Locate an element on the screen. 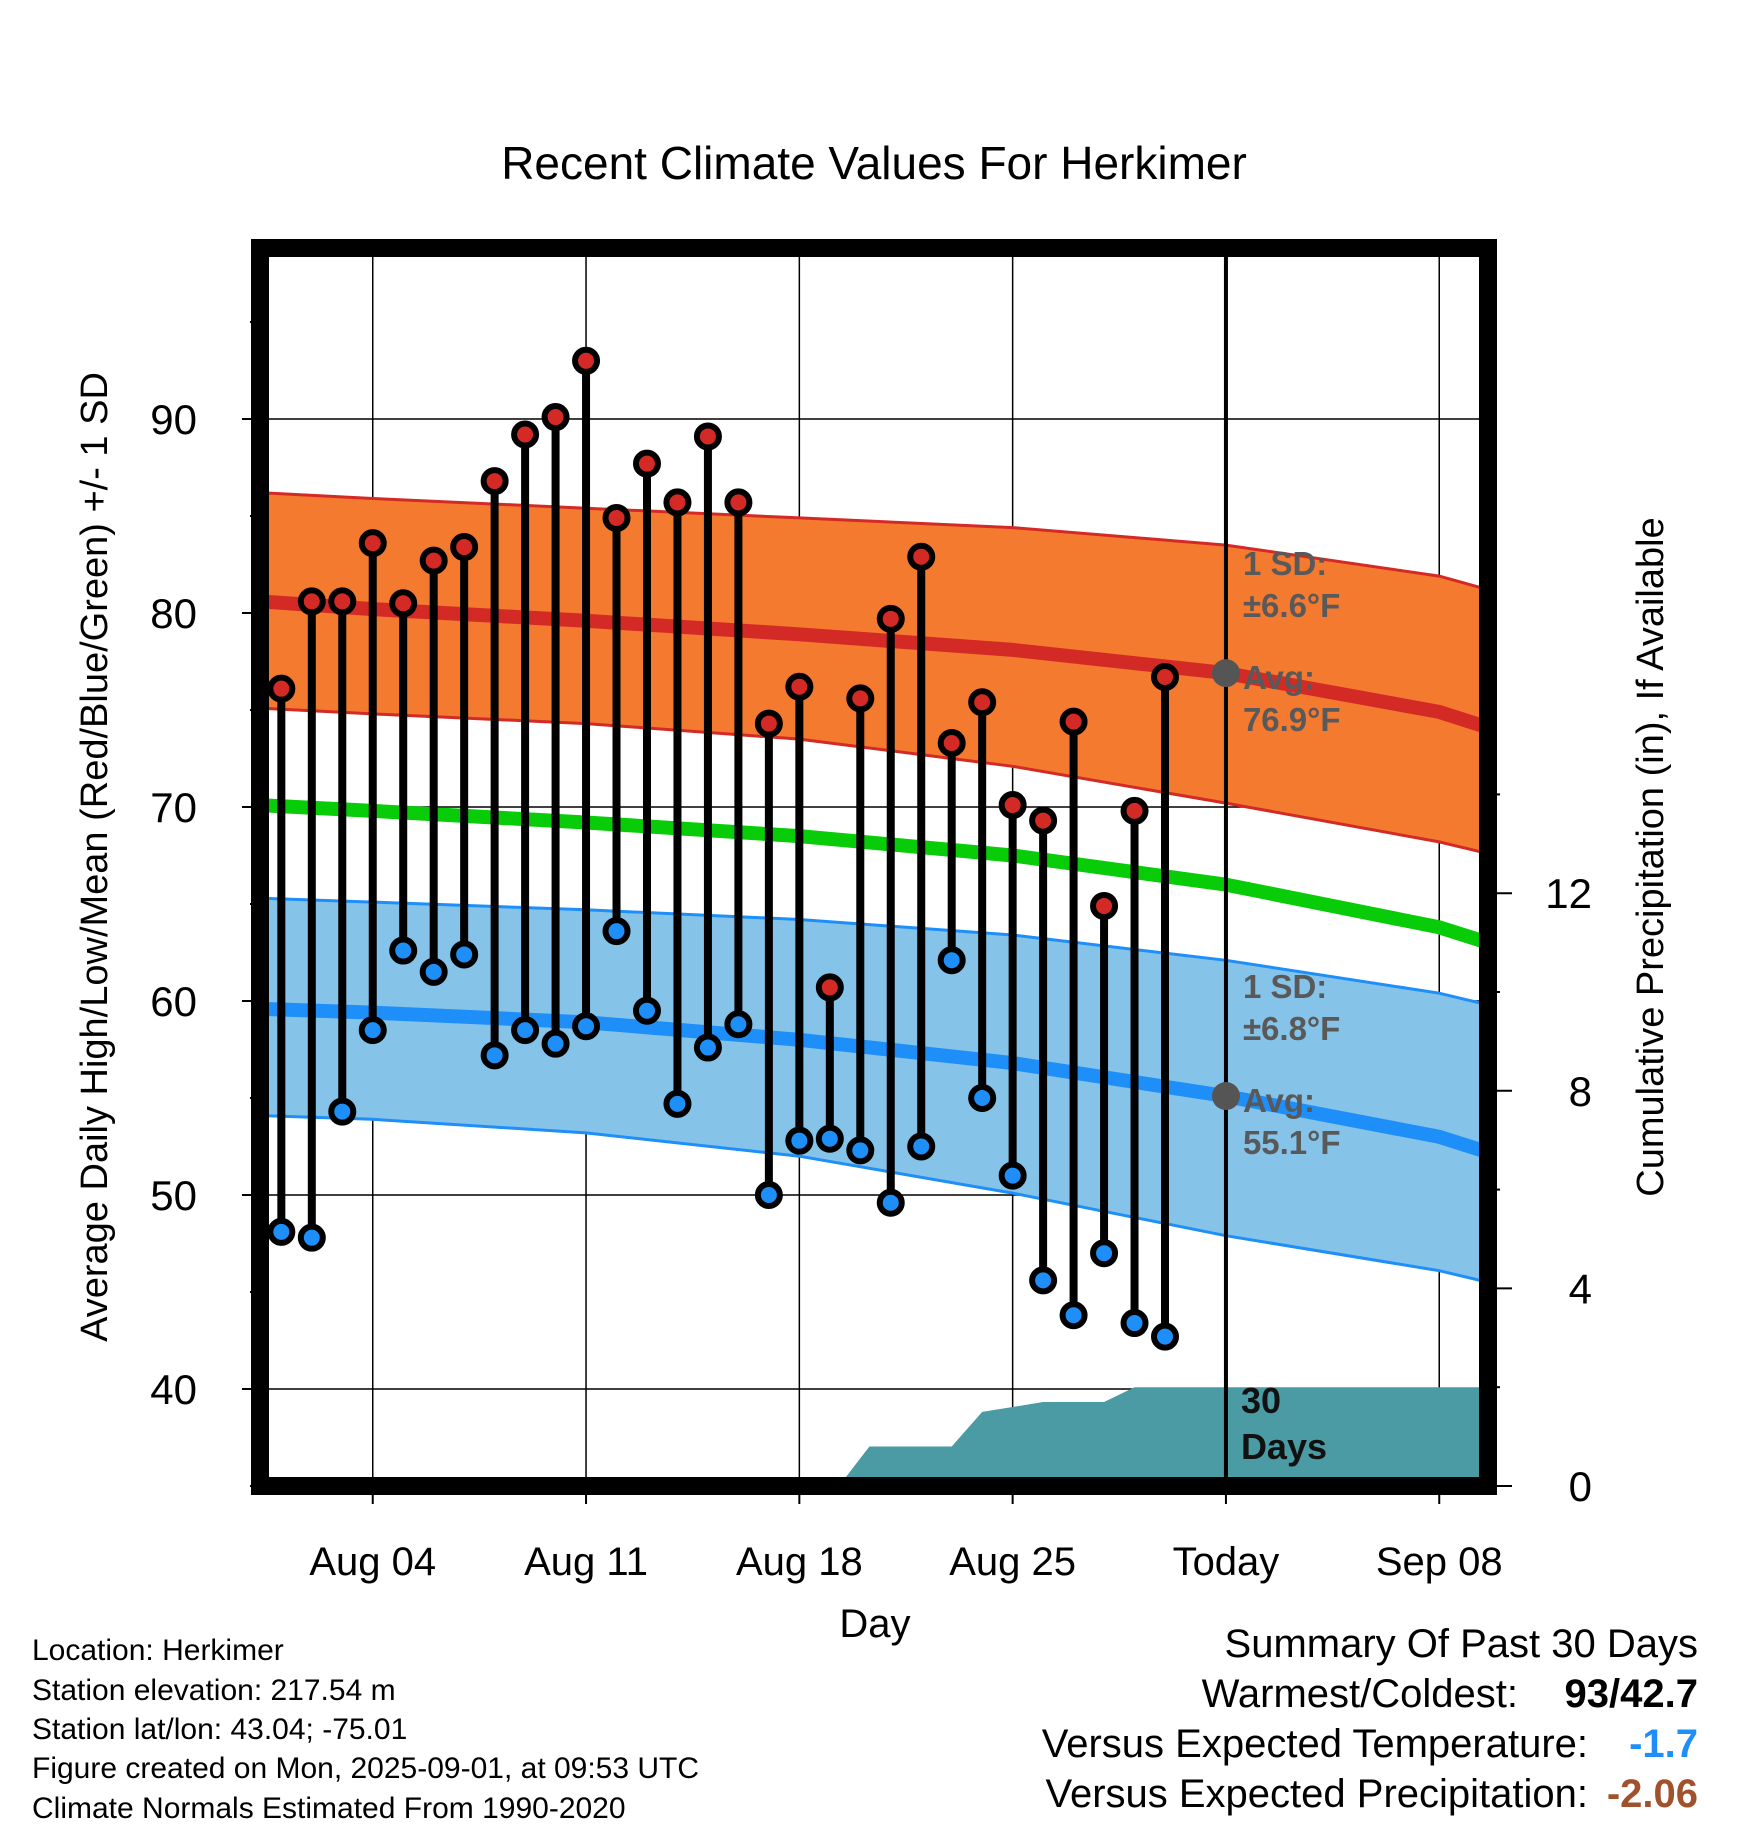 The height and width of the screenshot is (1828, 1748). x-tick-label: Aug 04 is located at coordinates (372, 1562).